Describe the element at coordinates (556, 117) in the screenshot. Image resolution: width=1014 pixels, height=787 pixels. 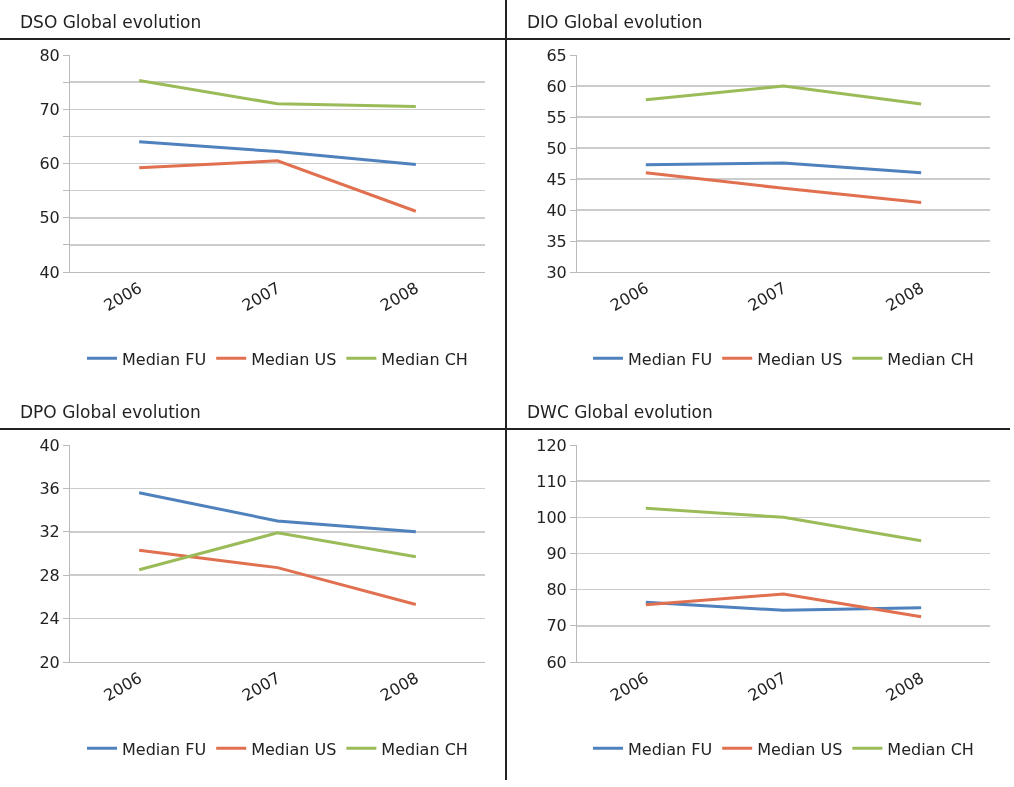
I see `y-tick-label: 55` at that location.